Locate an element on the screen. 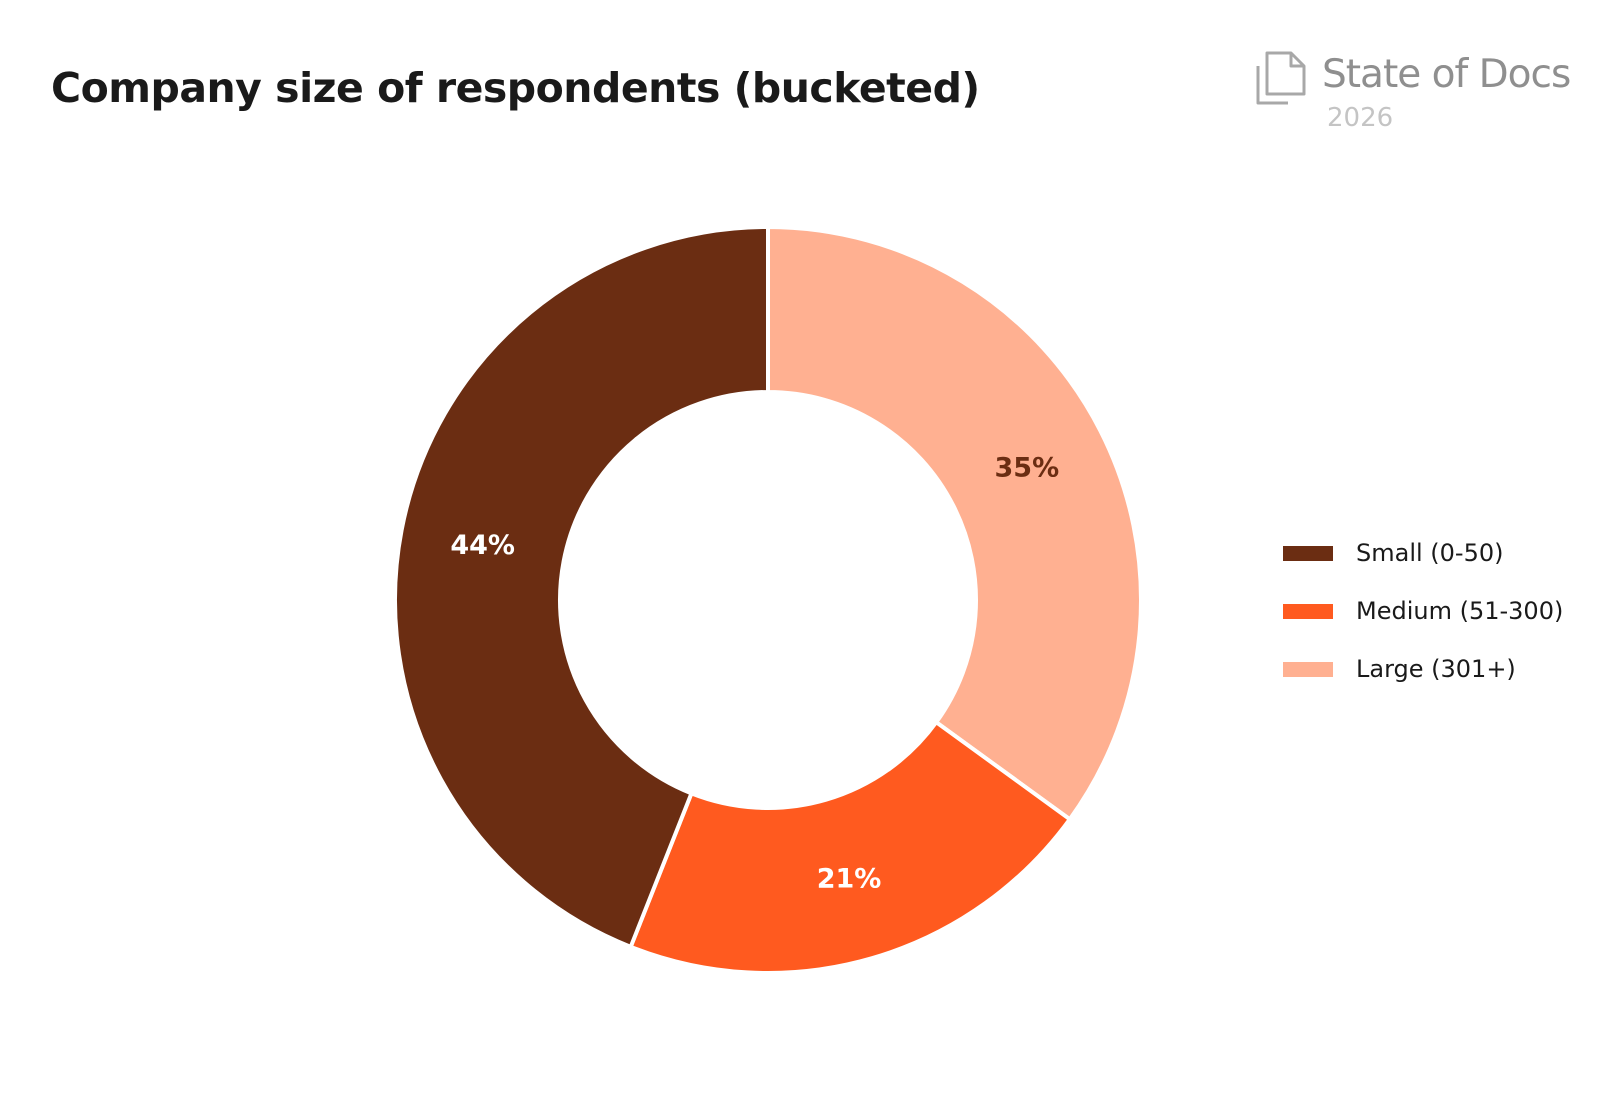 Image resolution: width=1621 pixels, height=1118 pixels. document-stack-icon is located at coordinates (1281, 78).